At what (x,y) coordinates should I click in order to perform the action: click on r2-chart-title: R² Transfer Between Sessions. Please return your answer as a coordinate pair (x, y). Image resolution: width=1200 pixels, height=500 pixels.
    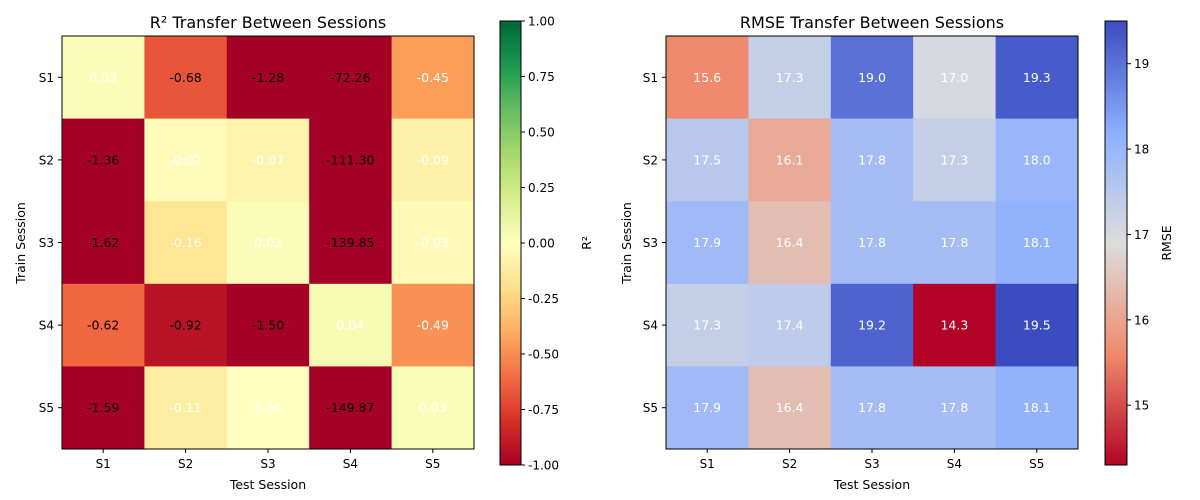
    Looking at the image, I should click on (268, 22).